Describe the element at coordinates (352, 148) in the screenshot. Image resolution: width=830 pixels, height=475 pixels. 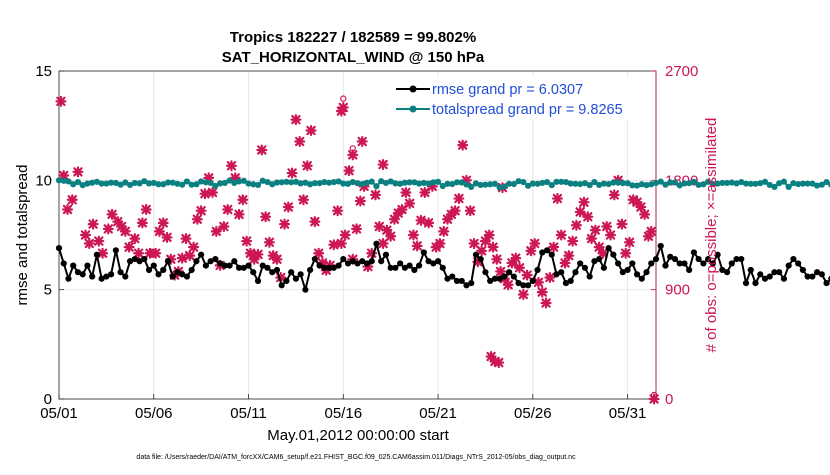
I see `obs-possible-marker` at that location.